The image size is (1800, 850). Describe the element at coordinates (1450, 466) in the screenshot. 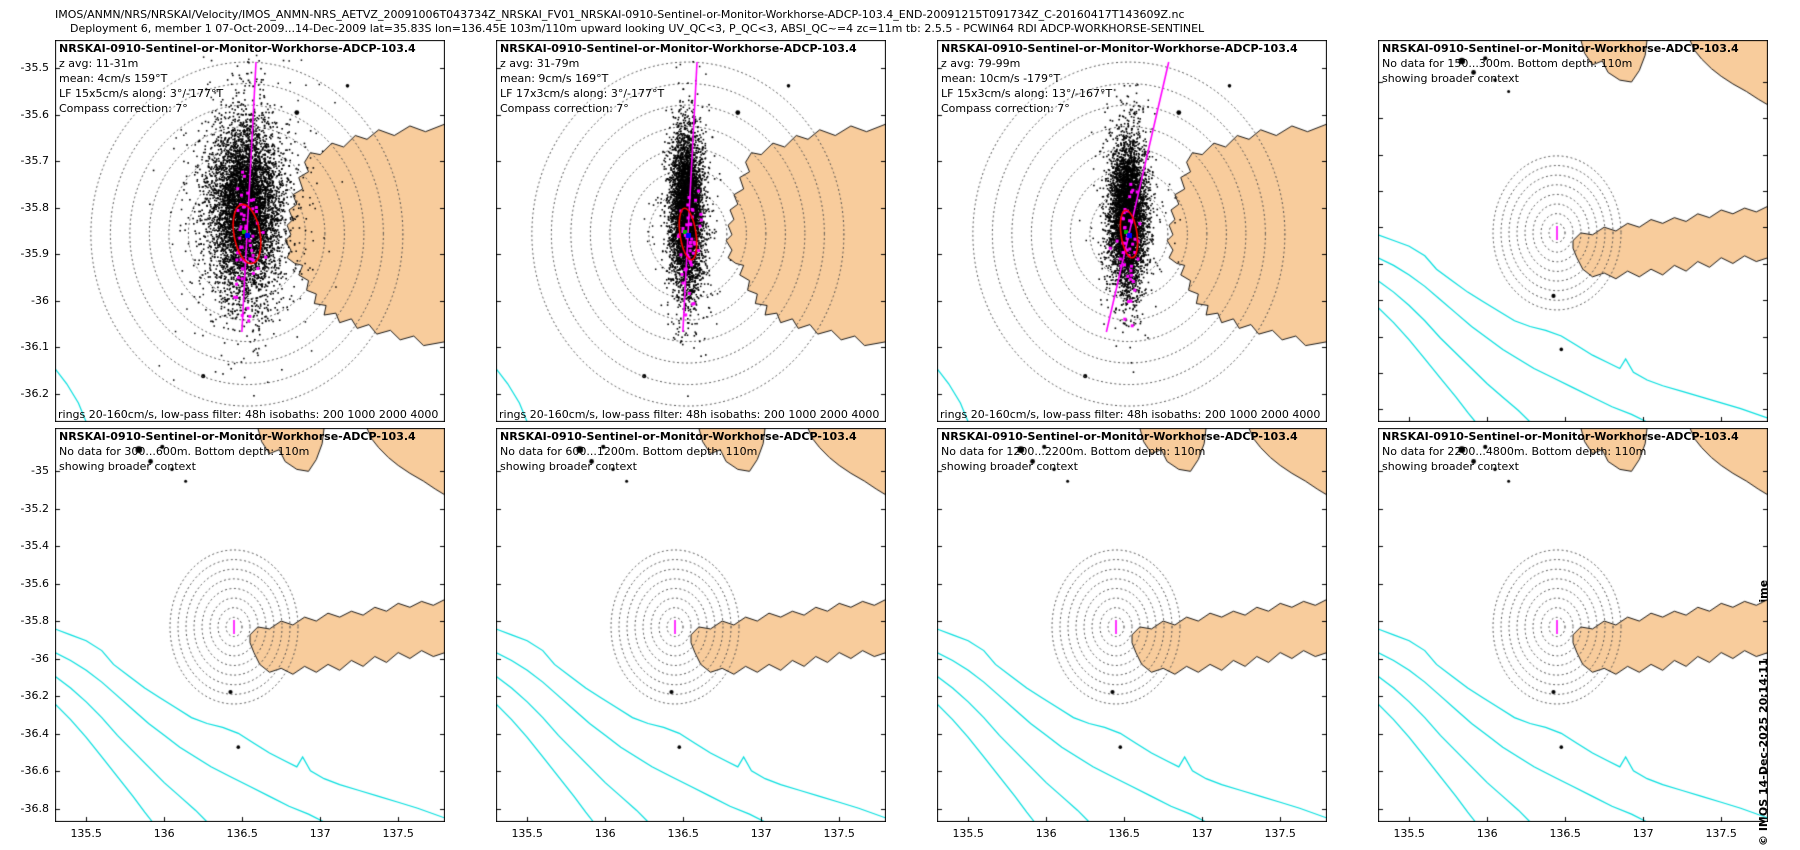

I see `p8-info-line-2: showing broader context` at that location.